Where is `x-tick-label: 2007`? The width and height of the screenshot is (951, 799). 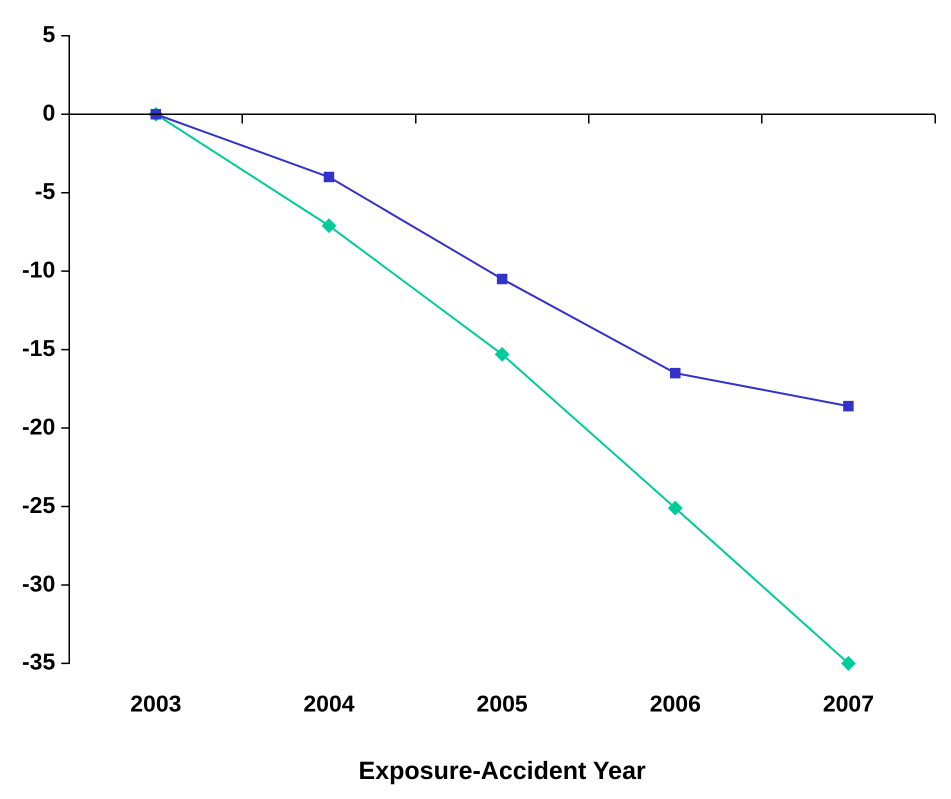
x-tick-label: 2007 is located at coordinates (848, 703).